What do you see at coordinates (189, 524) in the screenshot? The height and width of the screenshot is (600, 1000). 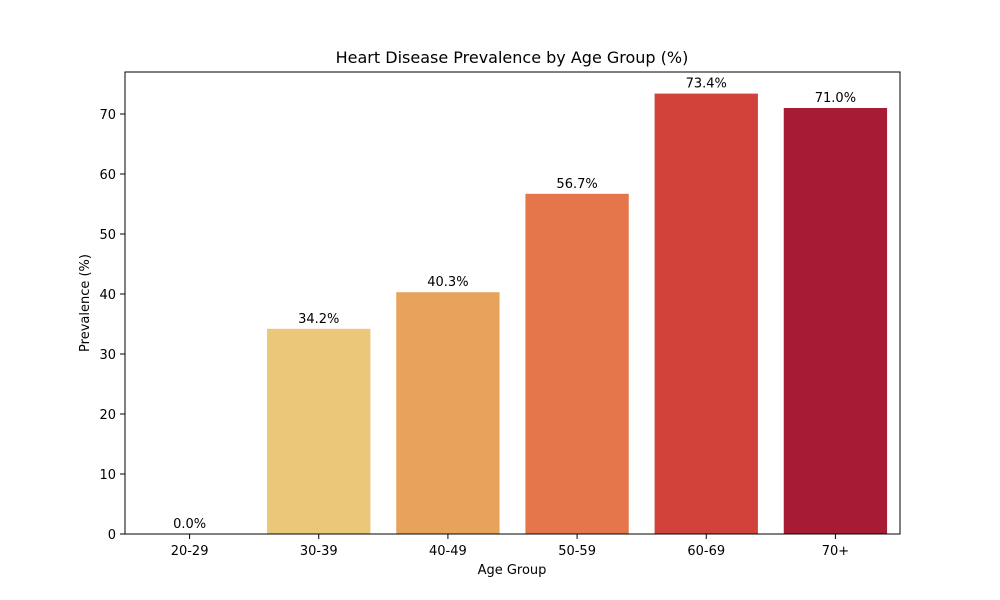 I see `data-label-20-29: 0.0%` at bounding box center [189, 524].